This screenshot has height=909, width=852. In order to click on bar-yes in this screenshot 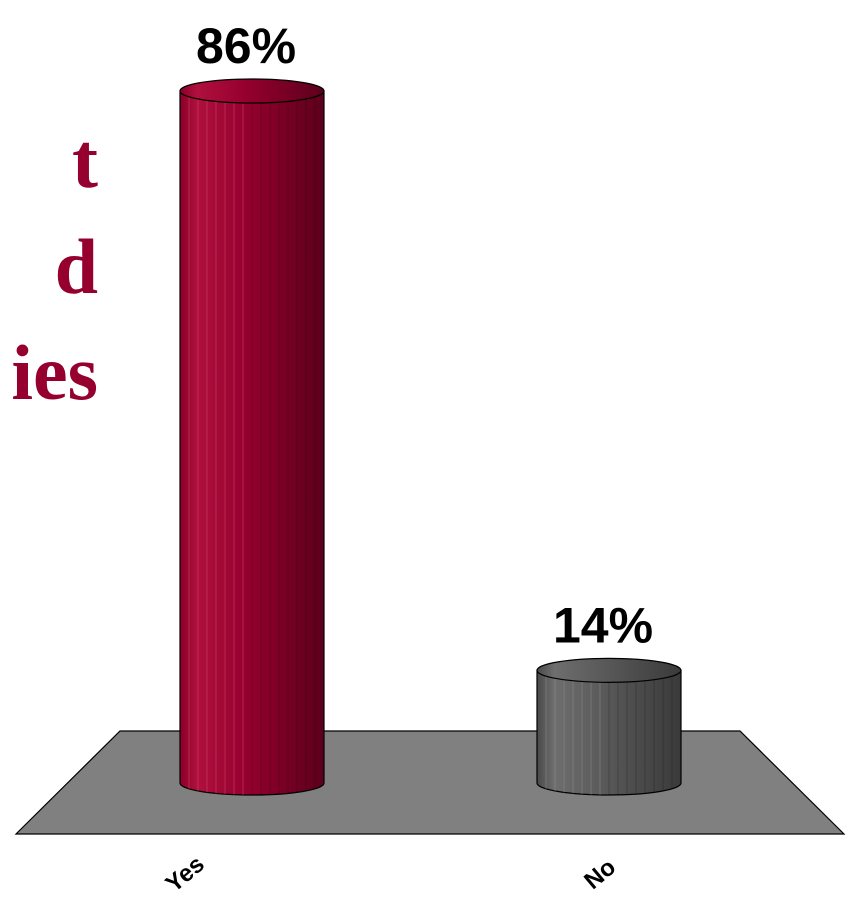, I will do `click(252, 437)`.